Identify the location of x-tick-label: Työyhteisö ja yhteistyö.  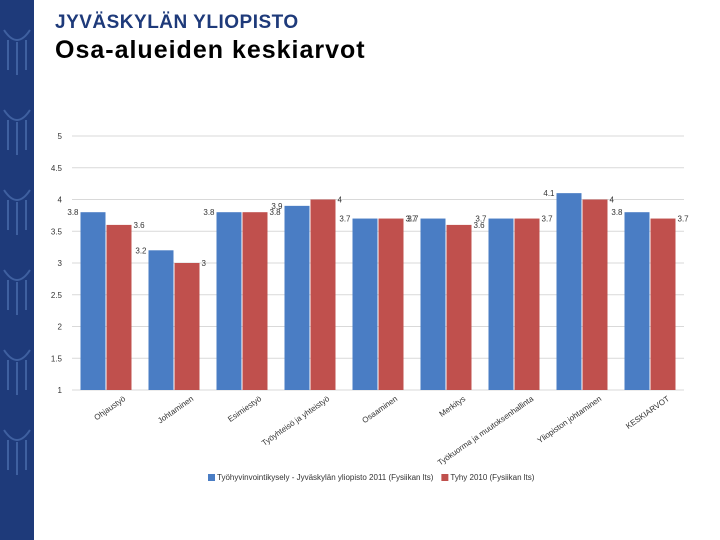
(296, 421).